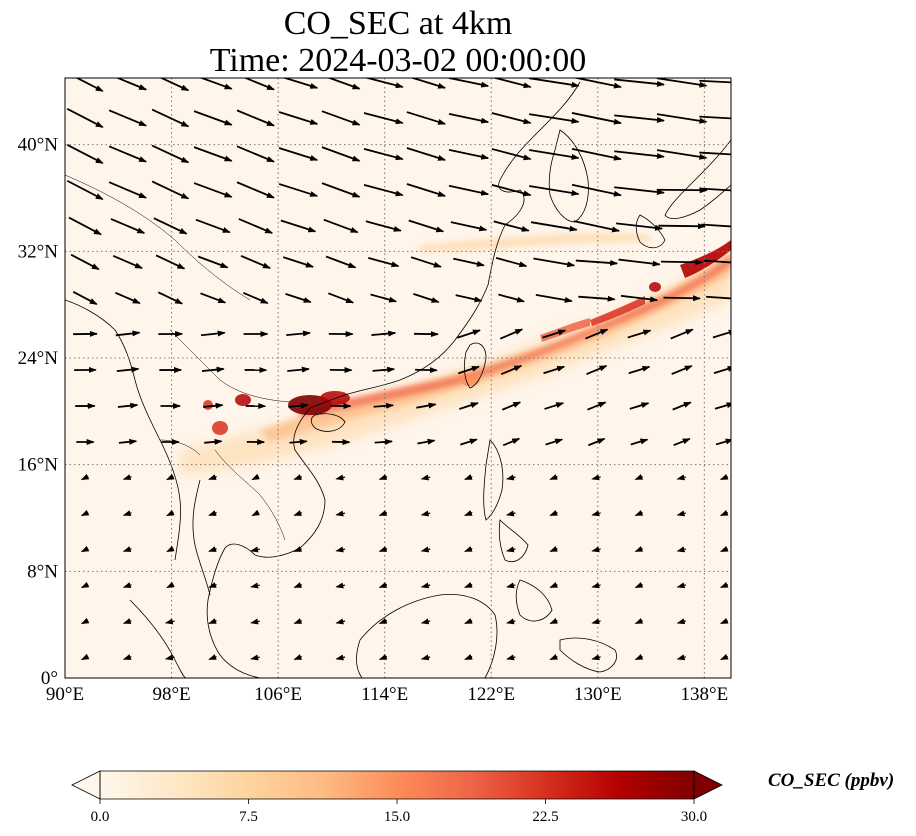 Image resolution: width=916 pixels, height=836 pixels. What do you see at coordinates (42, 571) in the screenshot?
I see `y-tick-label: 8°N` at bounding box center [42, 571].